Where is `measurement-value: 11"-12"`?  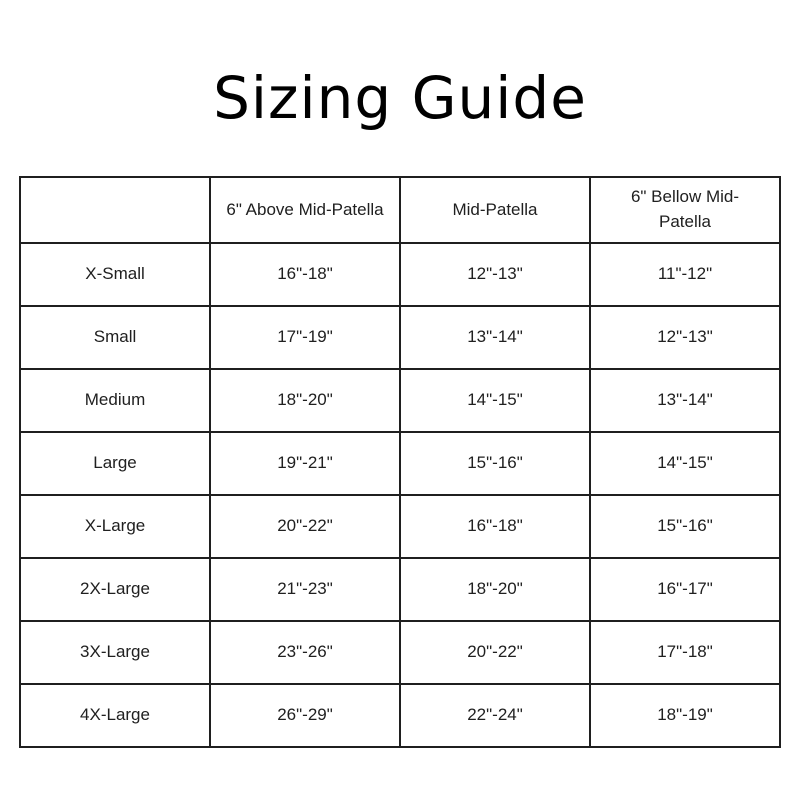
measurement-value: 11"-12" is located at coordinates (685, 275).